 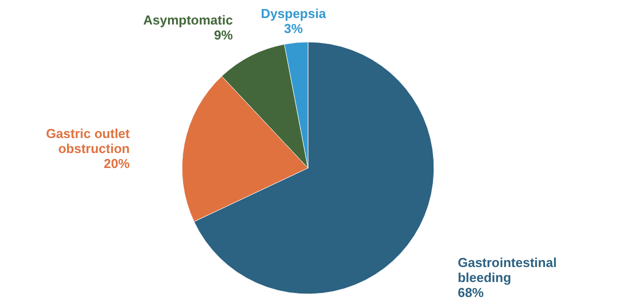 What do you see at coordinates (117, 163) in the screenshot?
I see `data-label: 20%` at bounding box center [117, 163].